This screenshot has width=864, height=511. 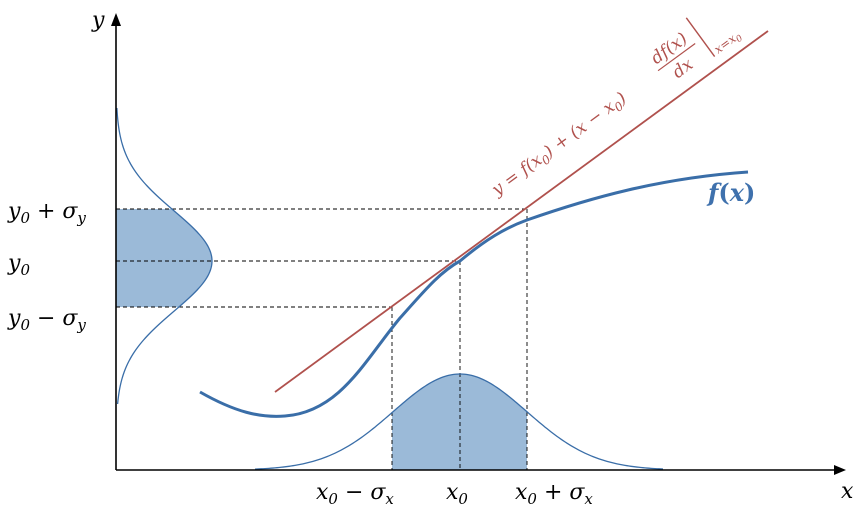 What do you see at coordinates (46, 320) in the screenshot?
I see `y-tick-minus: y0 − σy` at bounding box center [46, 320].